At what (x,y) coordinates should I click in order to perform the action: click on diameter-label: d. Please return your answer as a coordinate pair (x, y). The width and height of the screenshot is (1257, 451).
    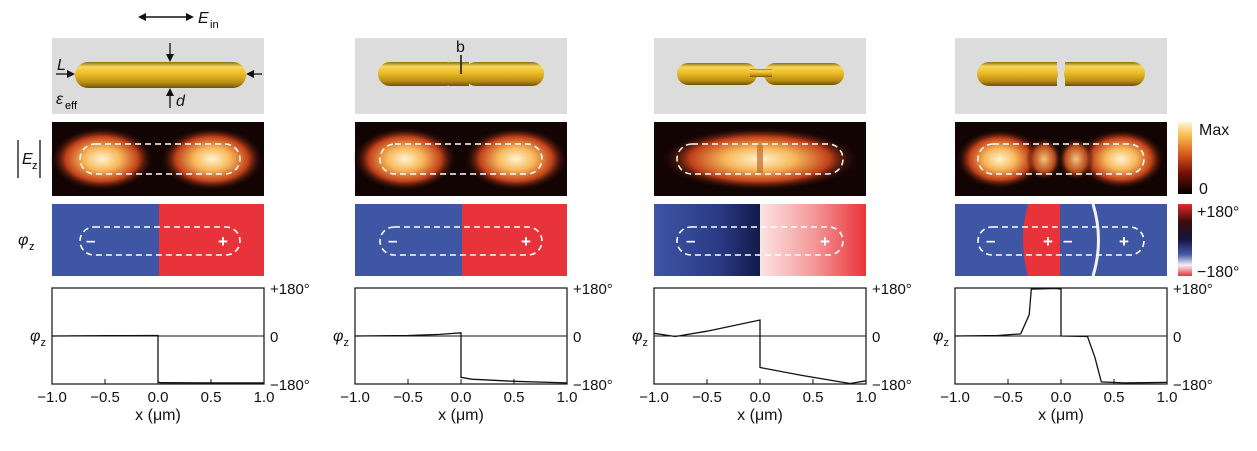
    Looking at the image, I should click on (181, 101).